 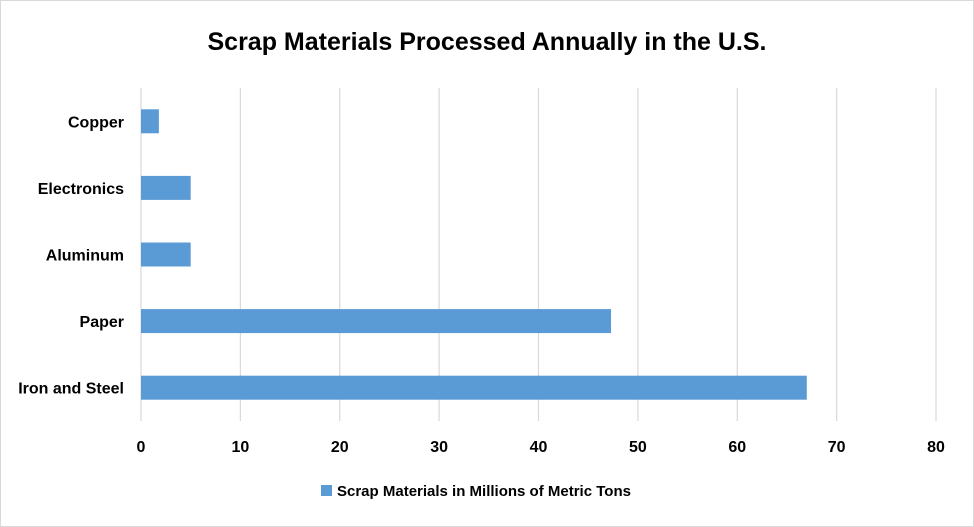 What do you see at coordinates (439, 447) in the screenshot?
I see `x-tick-label: 30` at bounding box center [439, 447].